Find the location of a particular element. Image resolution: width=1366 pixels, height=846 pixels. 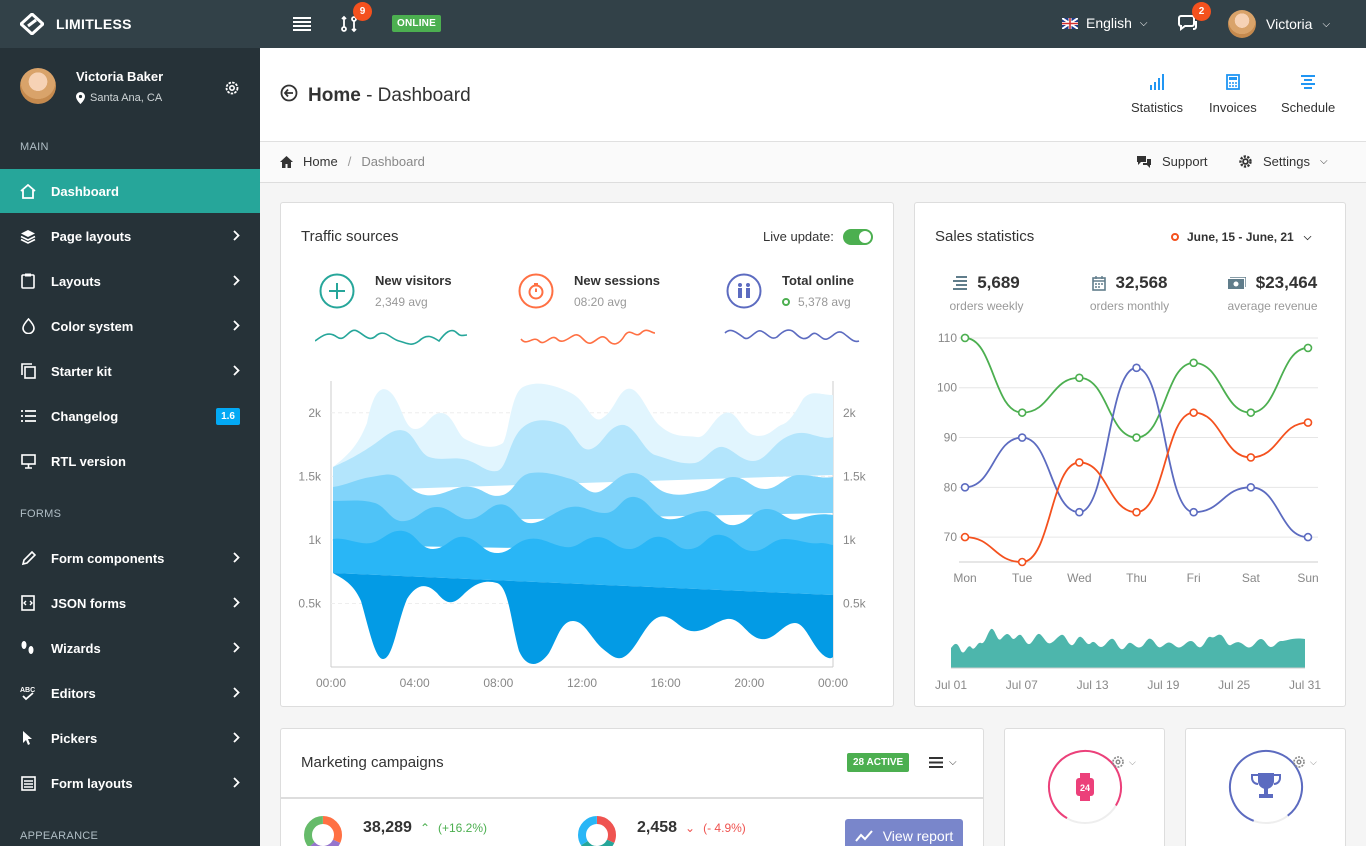

date-range-dropdown: June, 15 - June, 21 ⌵ is located at coordinates (1241, 237).